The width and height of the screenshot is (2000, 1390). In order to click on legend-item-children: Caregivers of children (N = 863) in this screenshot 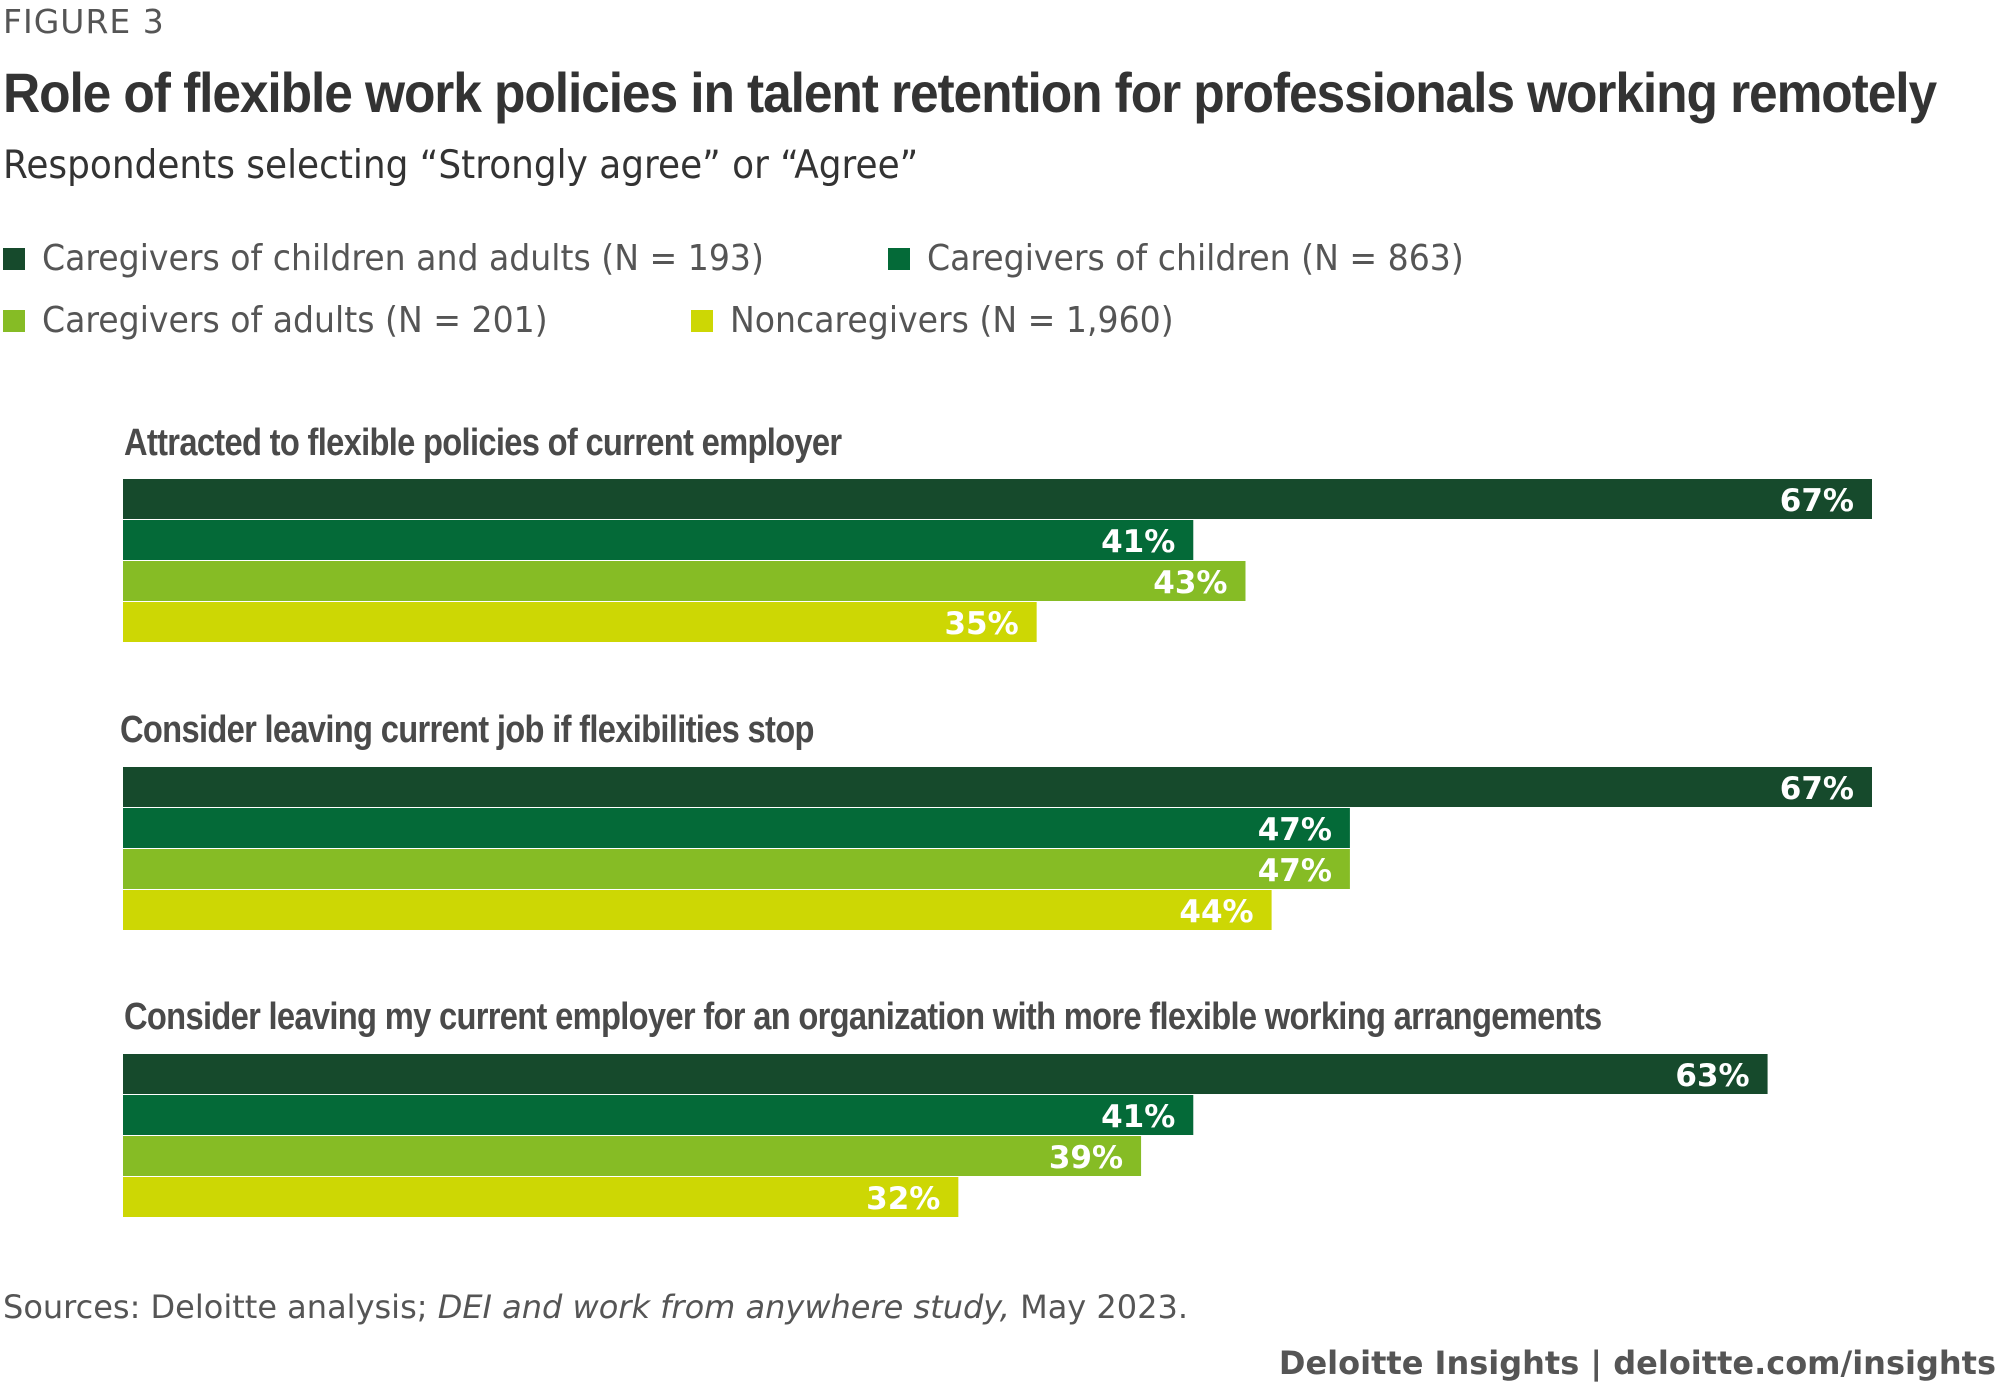, I will do `click(1199, 258)`.